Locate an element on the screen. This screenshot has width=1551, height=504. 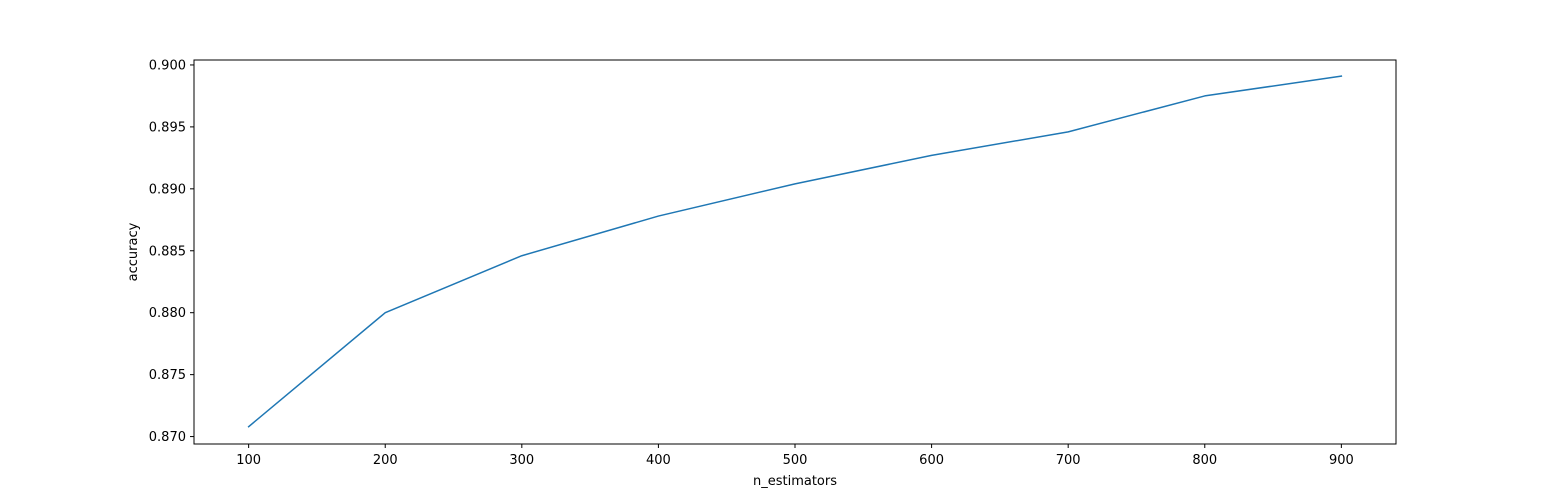
y-tick-label: 0.885 is located at coordinates (167, 251).